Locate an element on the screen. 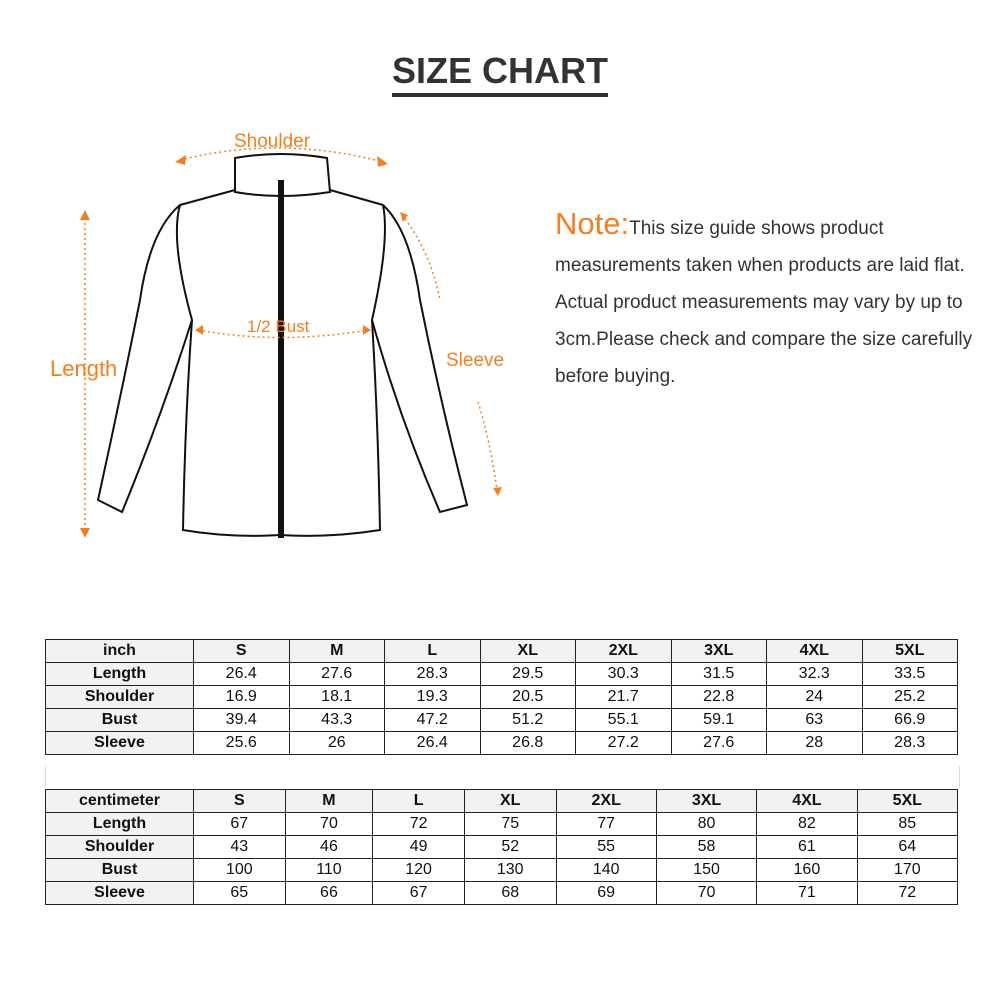 This screenshot has height=1000, width=1000. value-cell: 77 is located at coordinates (606, 824).